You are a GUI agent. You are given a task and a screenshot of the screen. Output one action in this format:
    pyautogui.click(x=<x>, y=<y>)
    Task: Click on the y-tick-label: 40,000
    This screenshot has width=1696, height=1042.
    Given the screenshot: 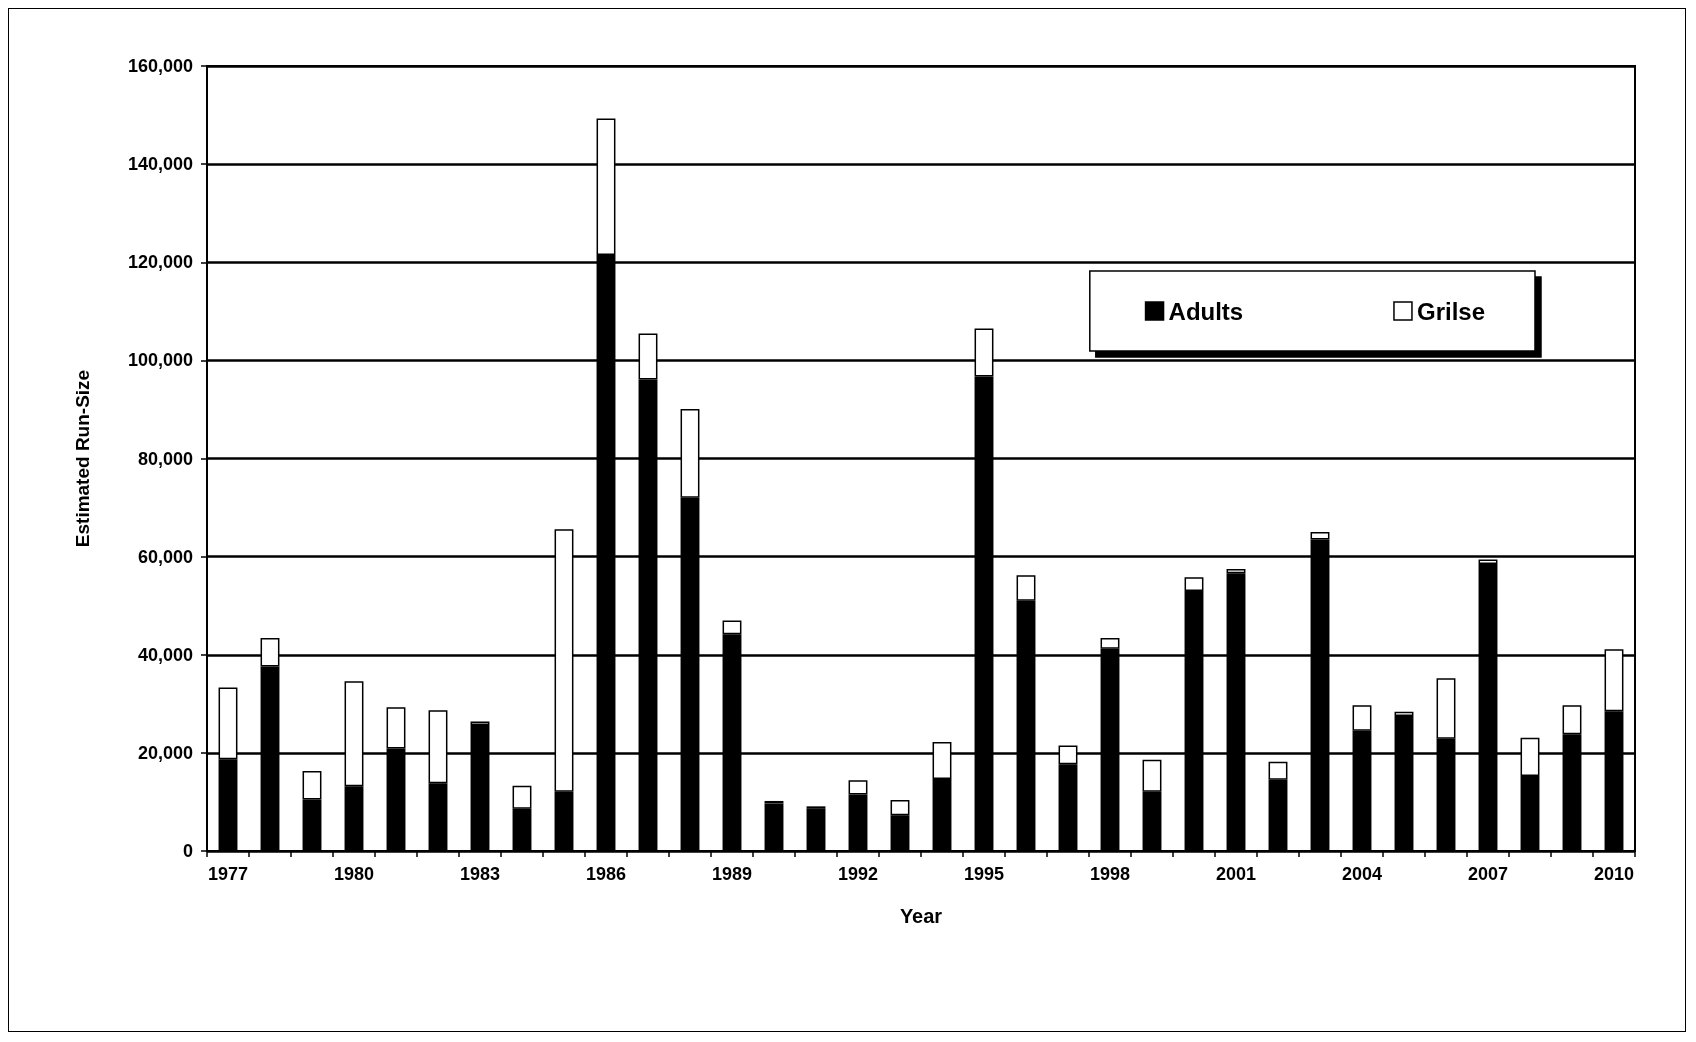 What is the action you would take?
    pyautogui.click(x=165, y=654)
    